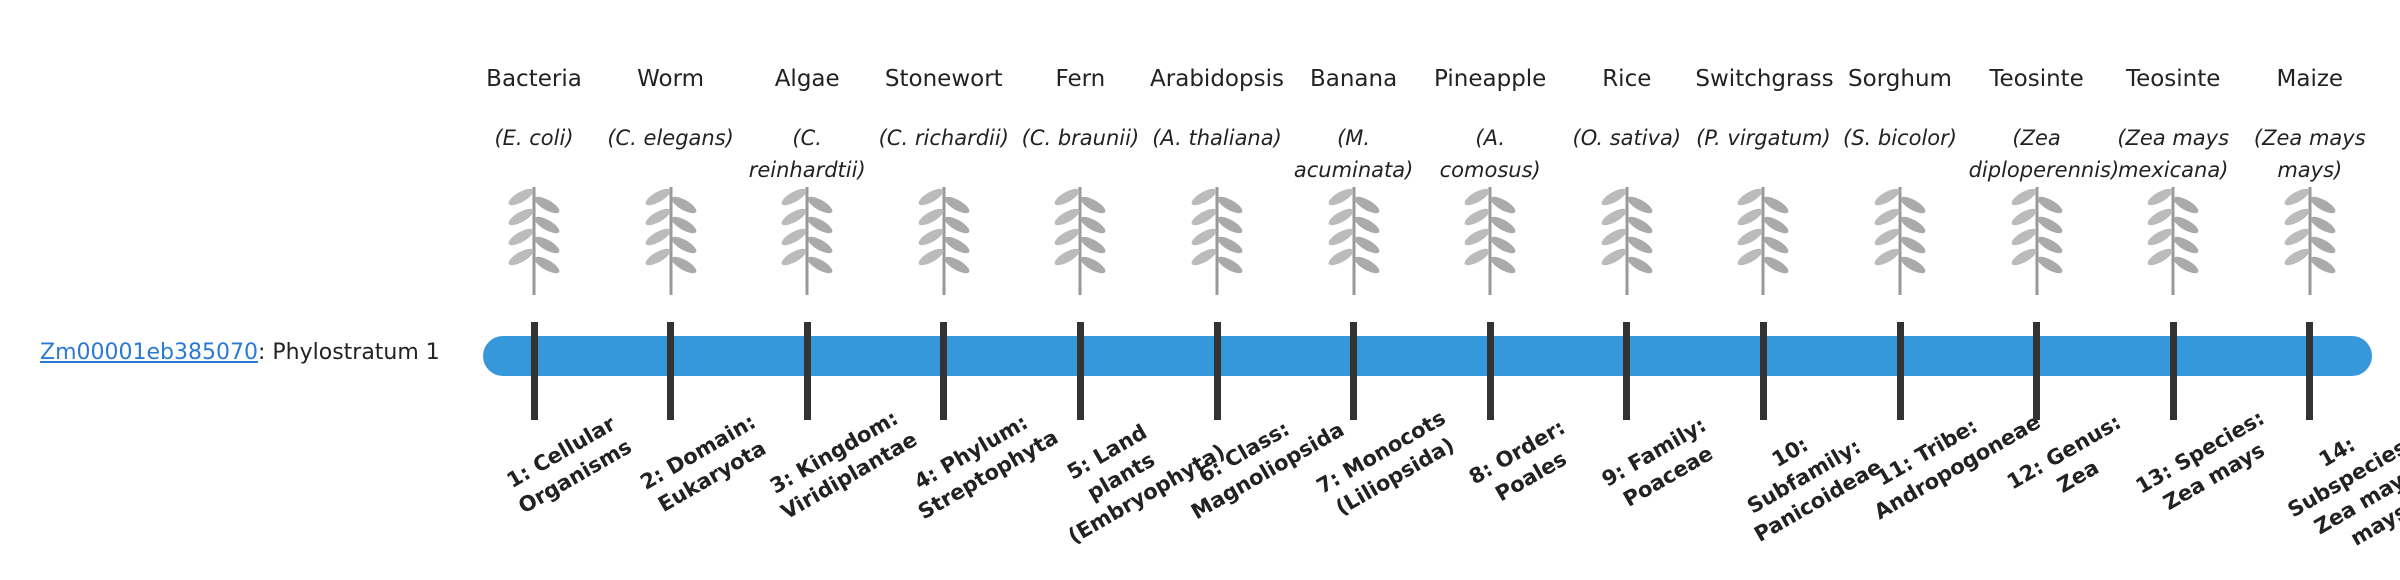 This screenshot has height=580, width=2400. Describe the element at coordinates (1957, 467) in the screenshot. I see `stratum-label: 11: Tribe: Andropogoneae` at that location.